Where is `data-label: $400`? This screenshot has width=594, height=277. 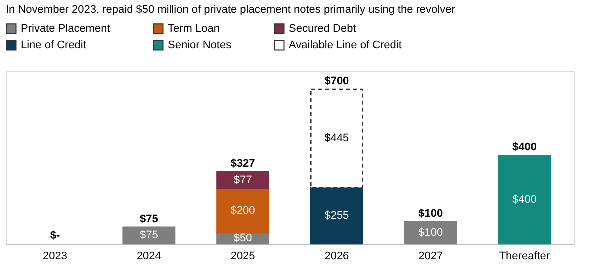
data-label: $400 is located at coordinates (524, 200).